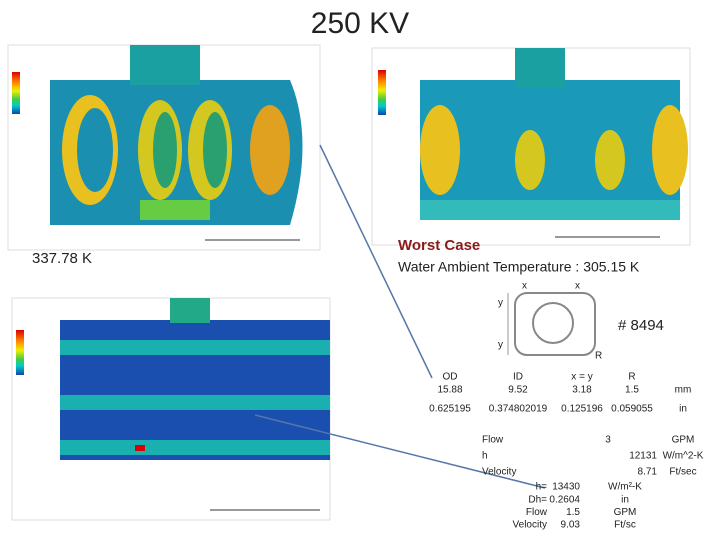 The image size is (720, 540). Describe the element at coordinates (550, 321) in the screenshot. I see `cross-section-diagram: x x y y R` at that location.